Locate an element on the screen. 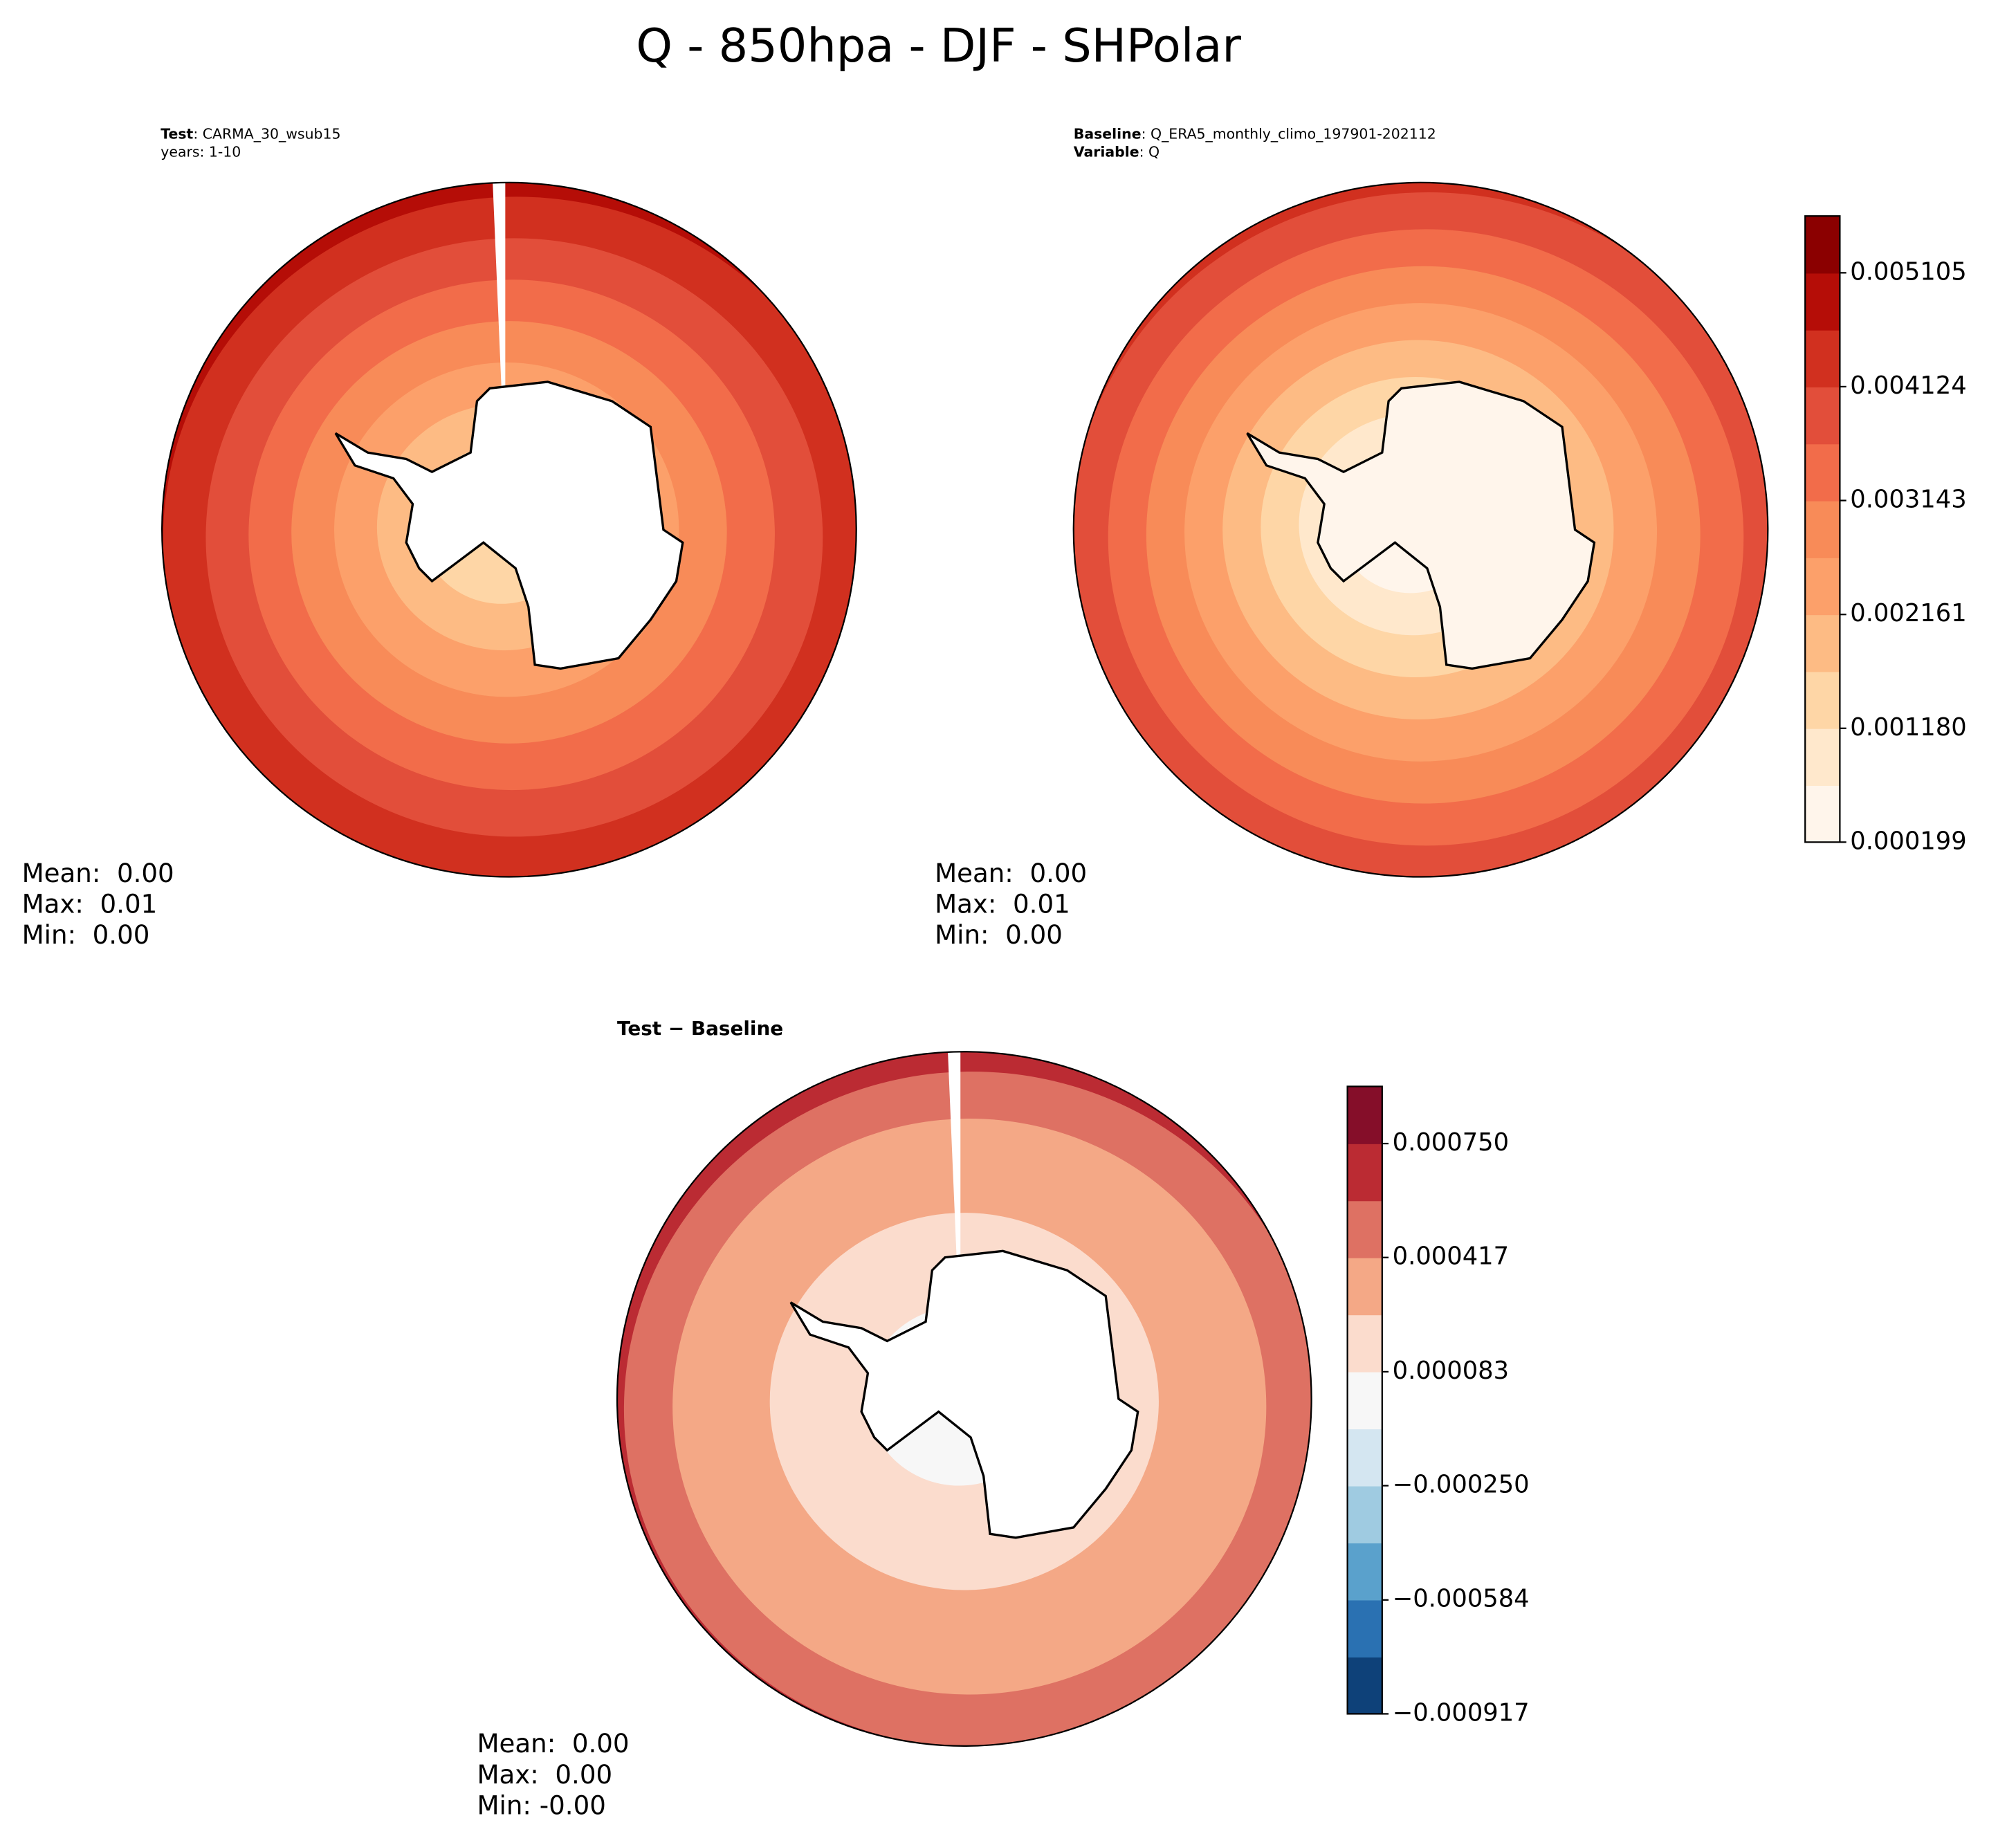 This screenshot has width=2016, height=1845. colorbar-tick-label: 0.000417 is located at coordinates (1451, 1256).